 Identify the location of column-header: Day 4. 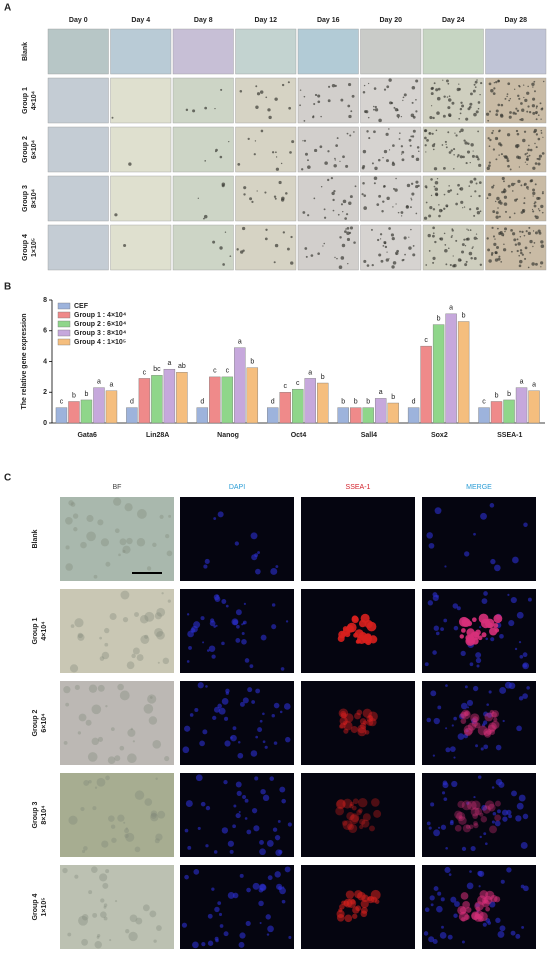
(140, 20).